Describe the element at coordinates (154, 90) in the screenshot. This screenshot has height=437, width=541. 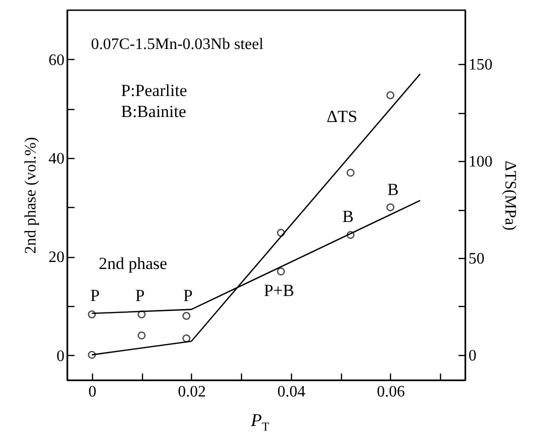
I see `annotation: P:Pearlite` at that location.